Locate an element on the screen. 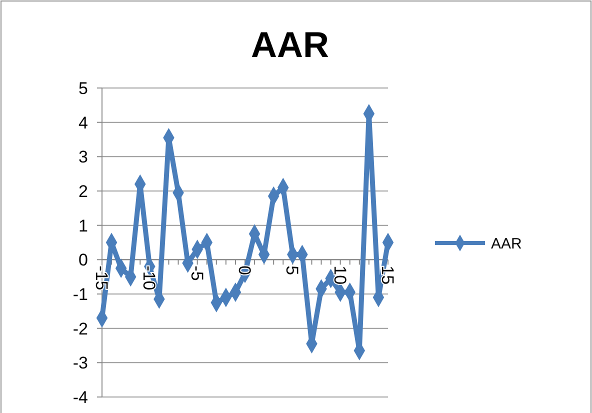 The width and height of the screenshot is (592, 413). x-tick-label: -5 is located at coordinates (196, 273).